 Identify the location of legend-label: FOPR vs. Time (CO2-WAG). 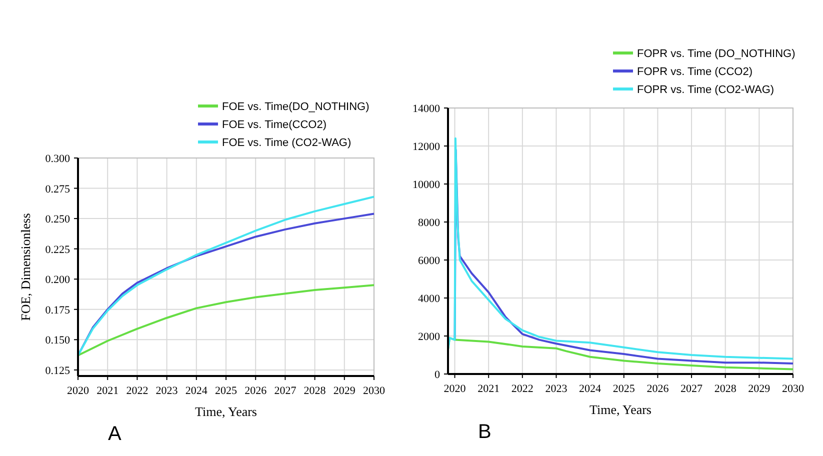
(705, 90).